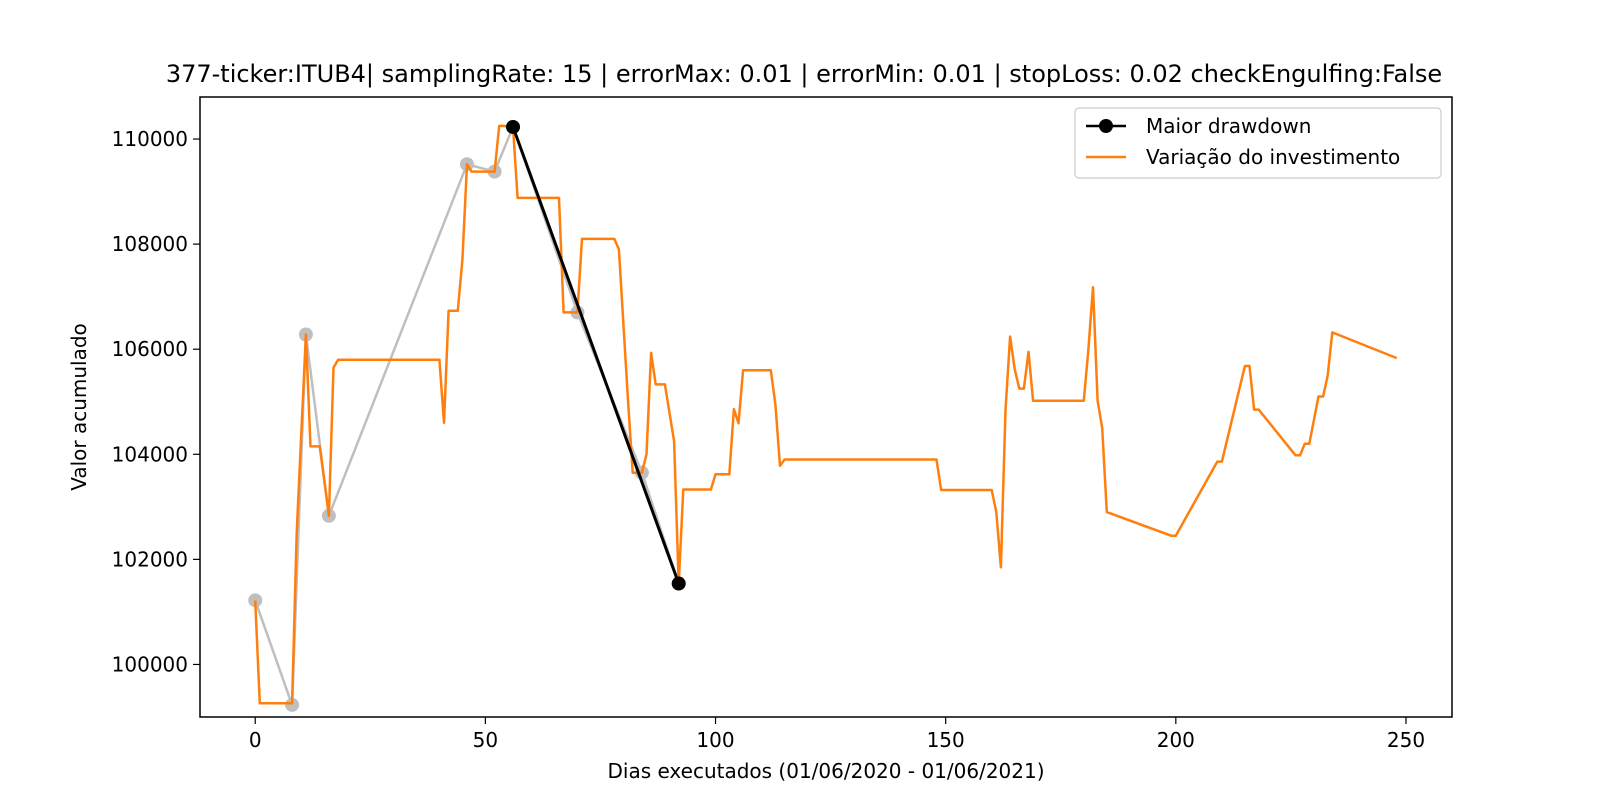 Image resolution: width=1600 pixels, height=800 pixels. Describe the element at coordinates (150, 349) in the screenshot. I see `y-tick-label: 106000` at that location.